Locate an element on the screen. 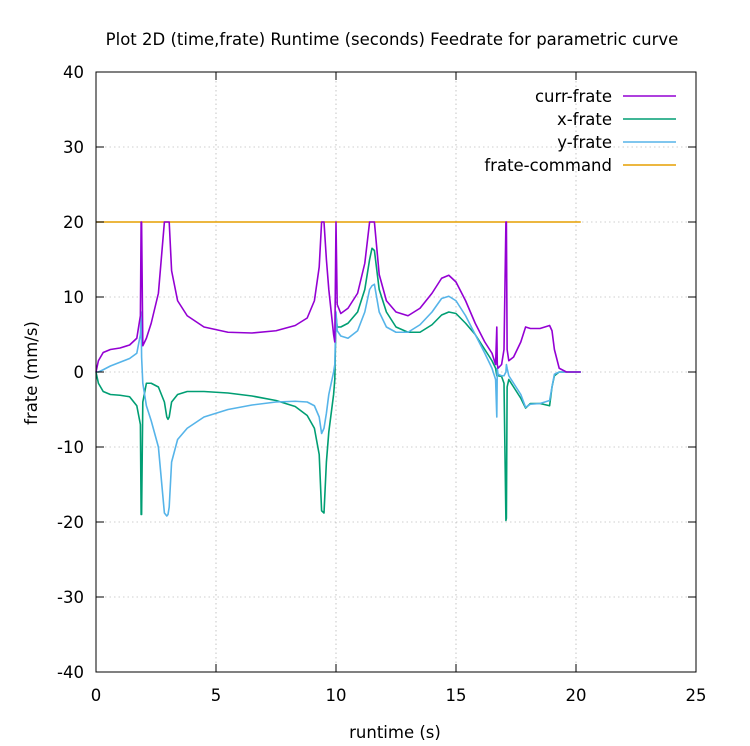 This screenshot has height=746, width=750. y-tick-label: -40 is located at coordinates (70, 672).